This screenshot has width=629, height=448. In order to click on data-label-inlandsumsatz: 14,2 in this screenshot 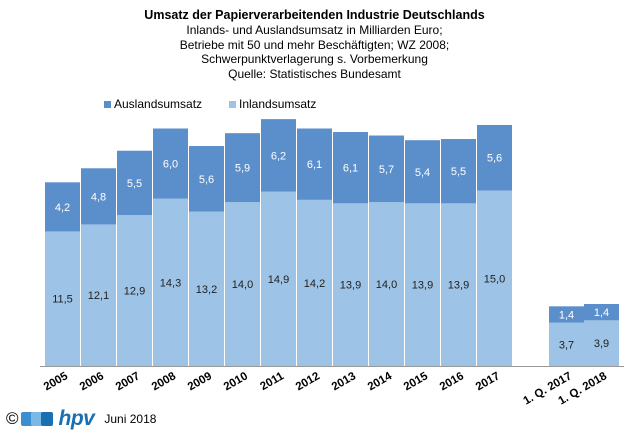, I will do `click(314, 284)`.